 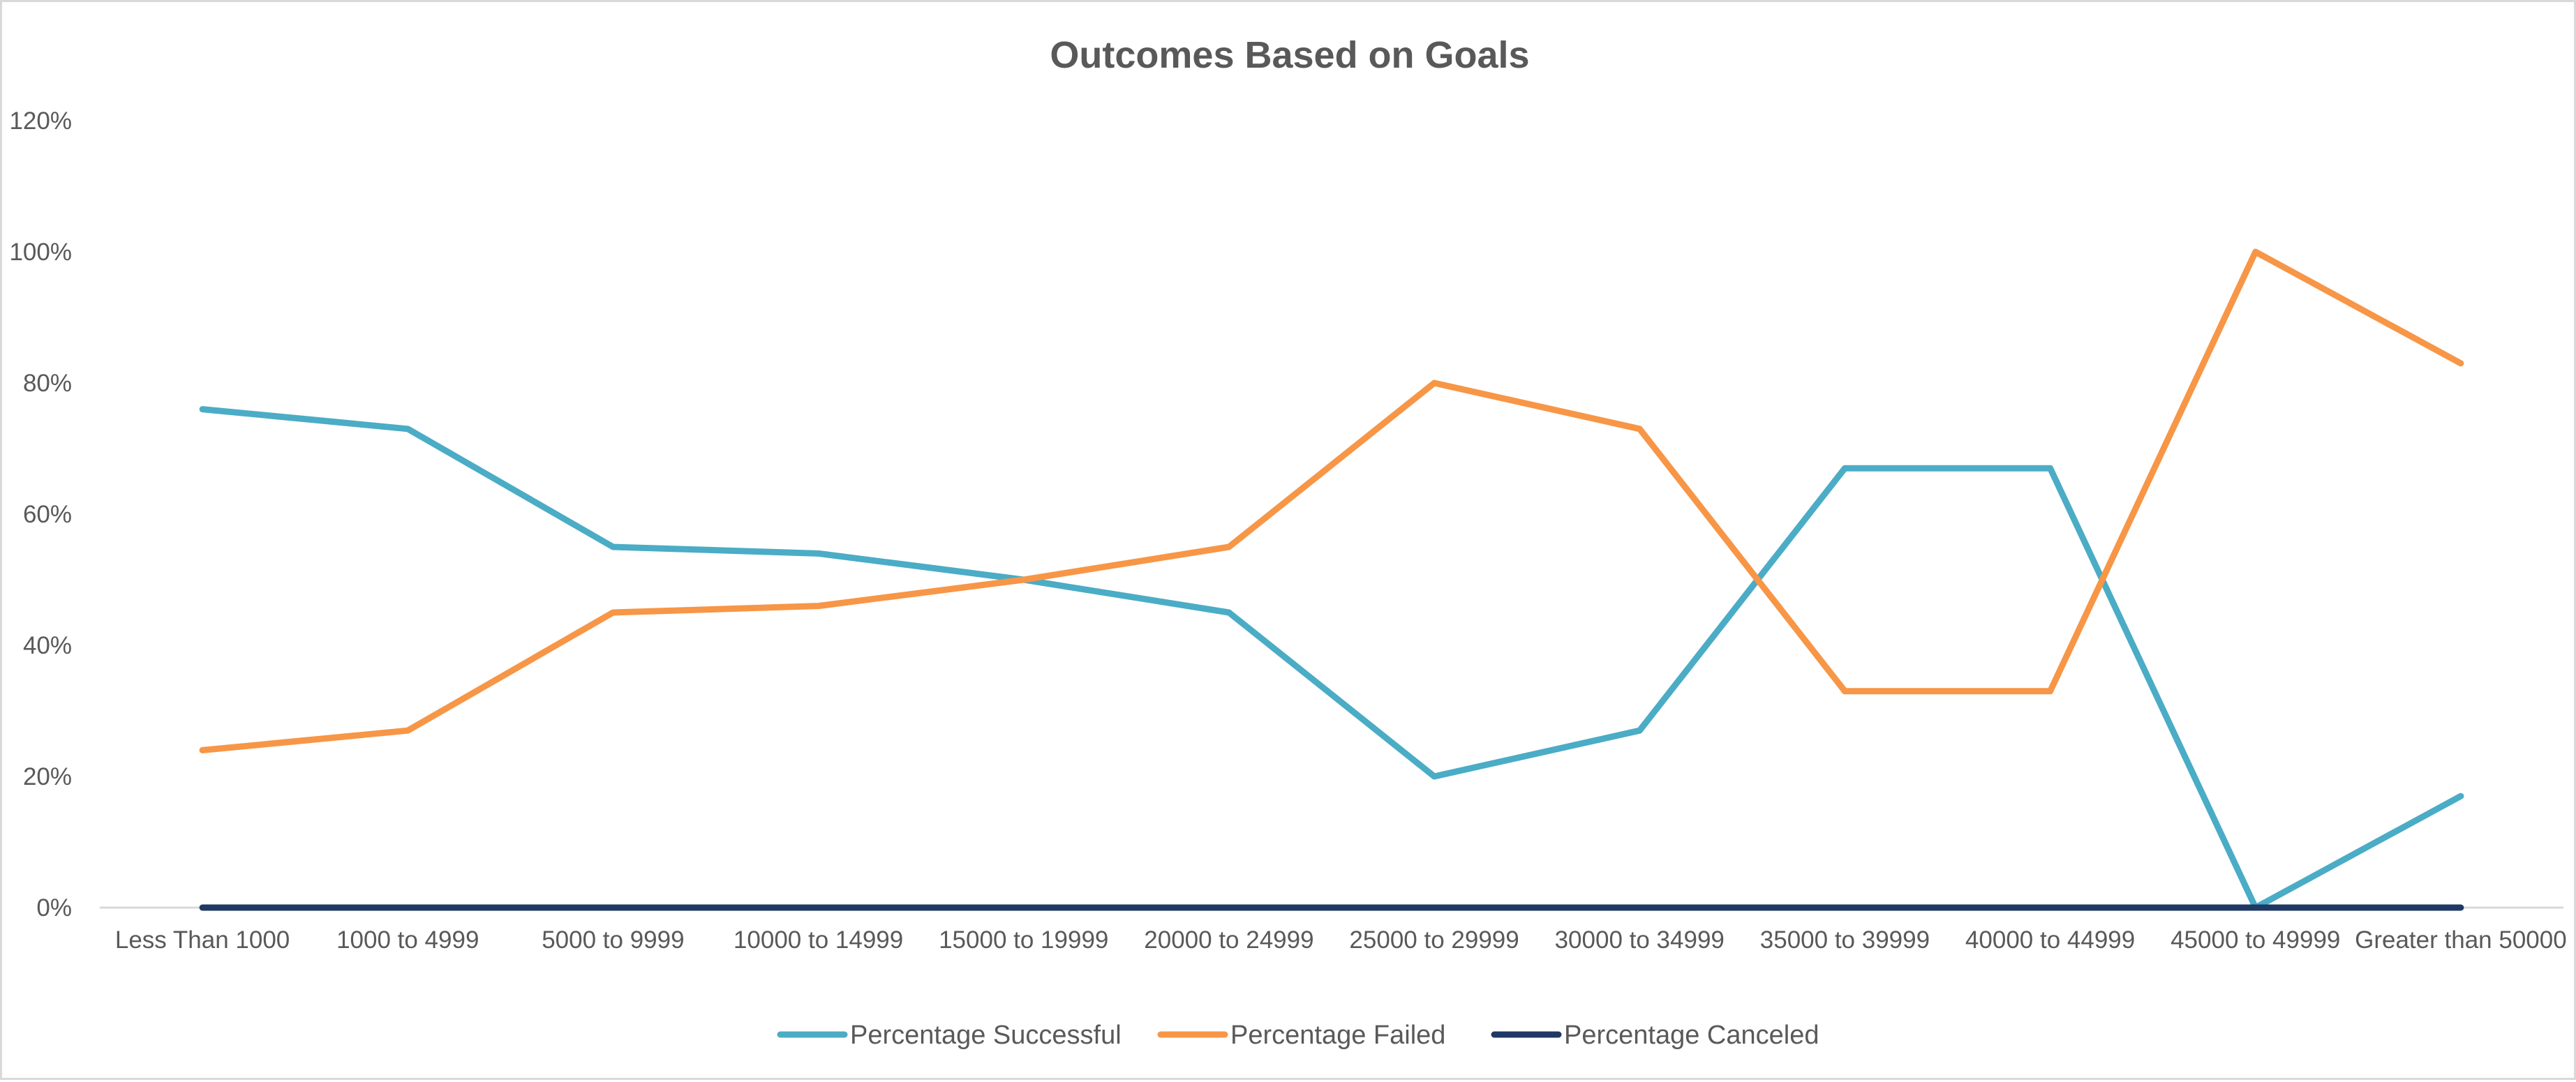 I want to click on y-tick-label: 120%, so click(x=40, y=121).